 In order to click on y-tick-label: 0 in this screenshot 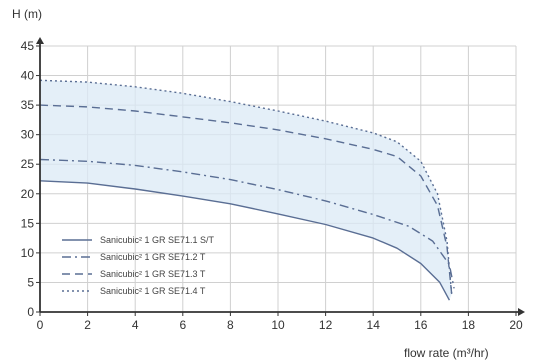, I will do `click(30, 312)`.